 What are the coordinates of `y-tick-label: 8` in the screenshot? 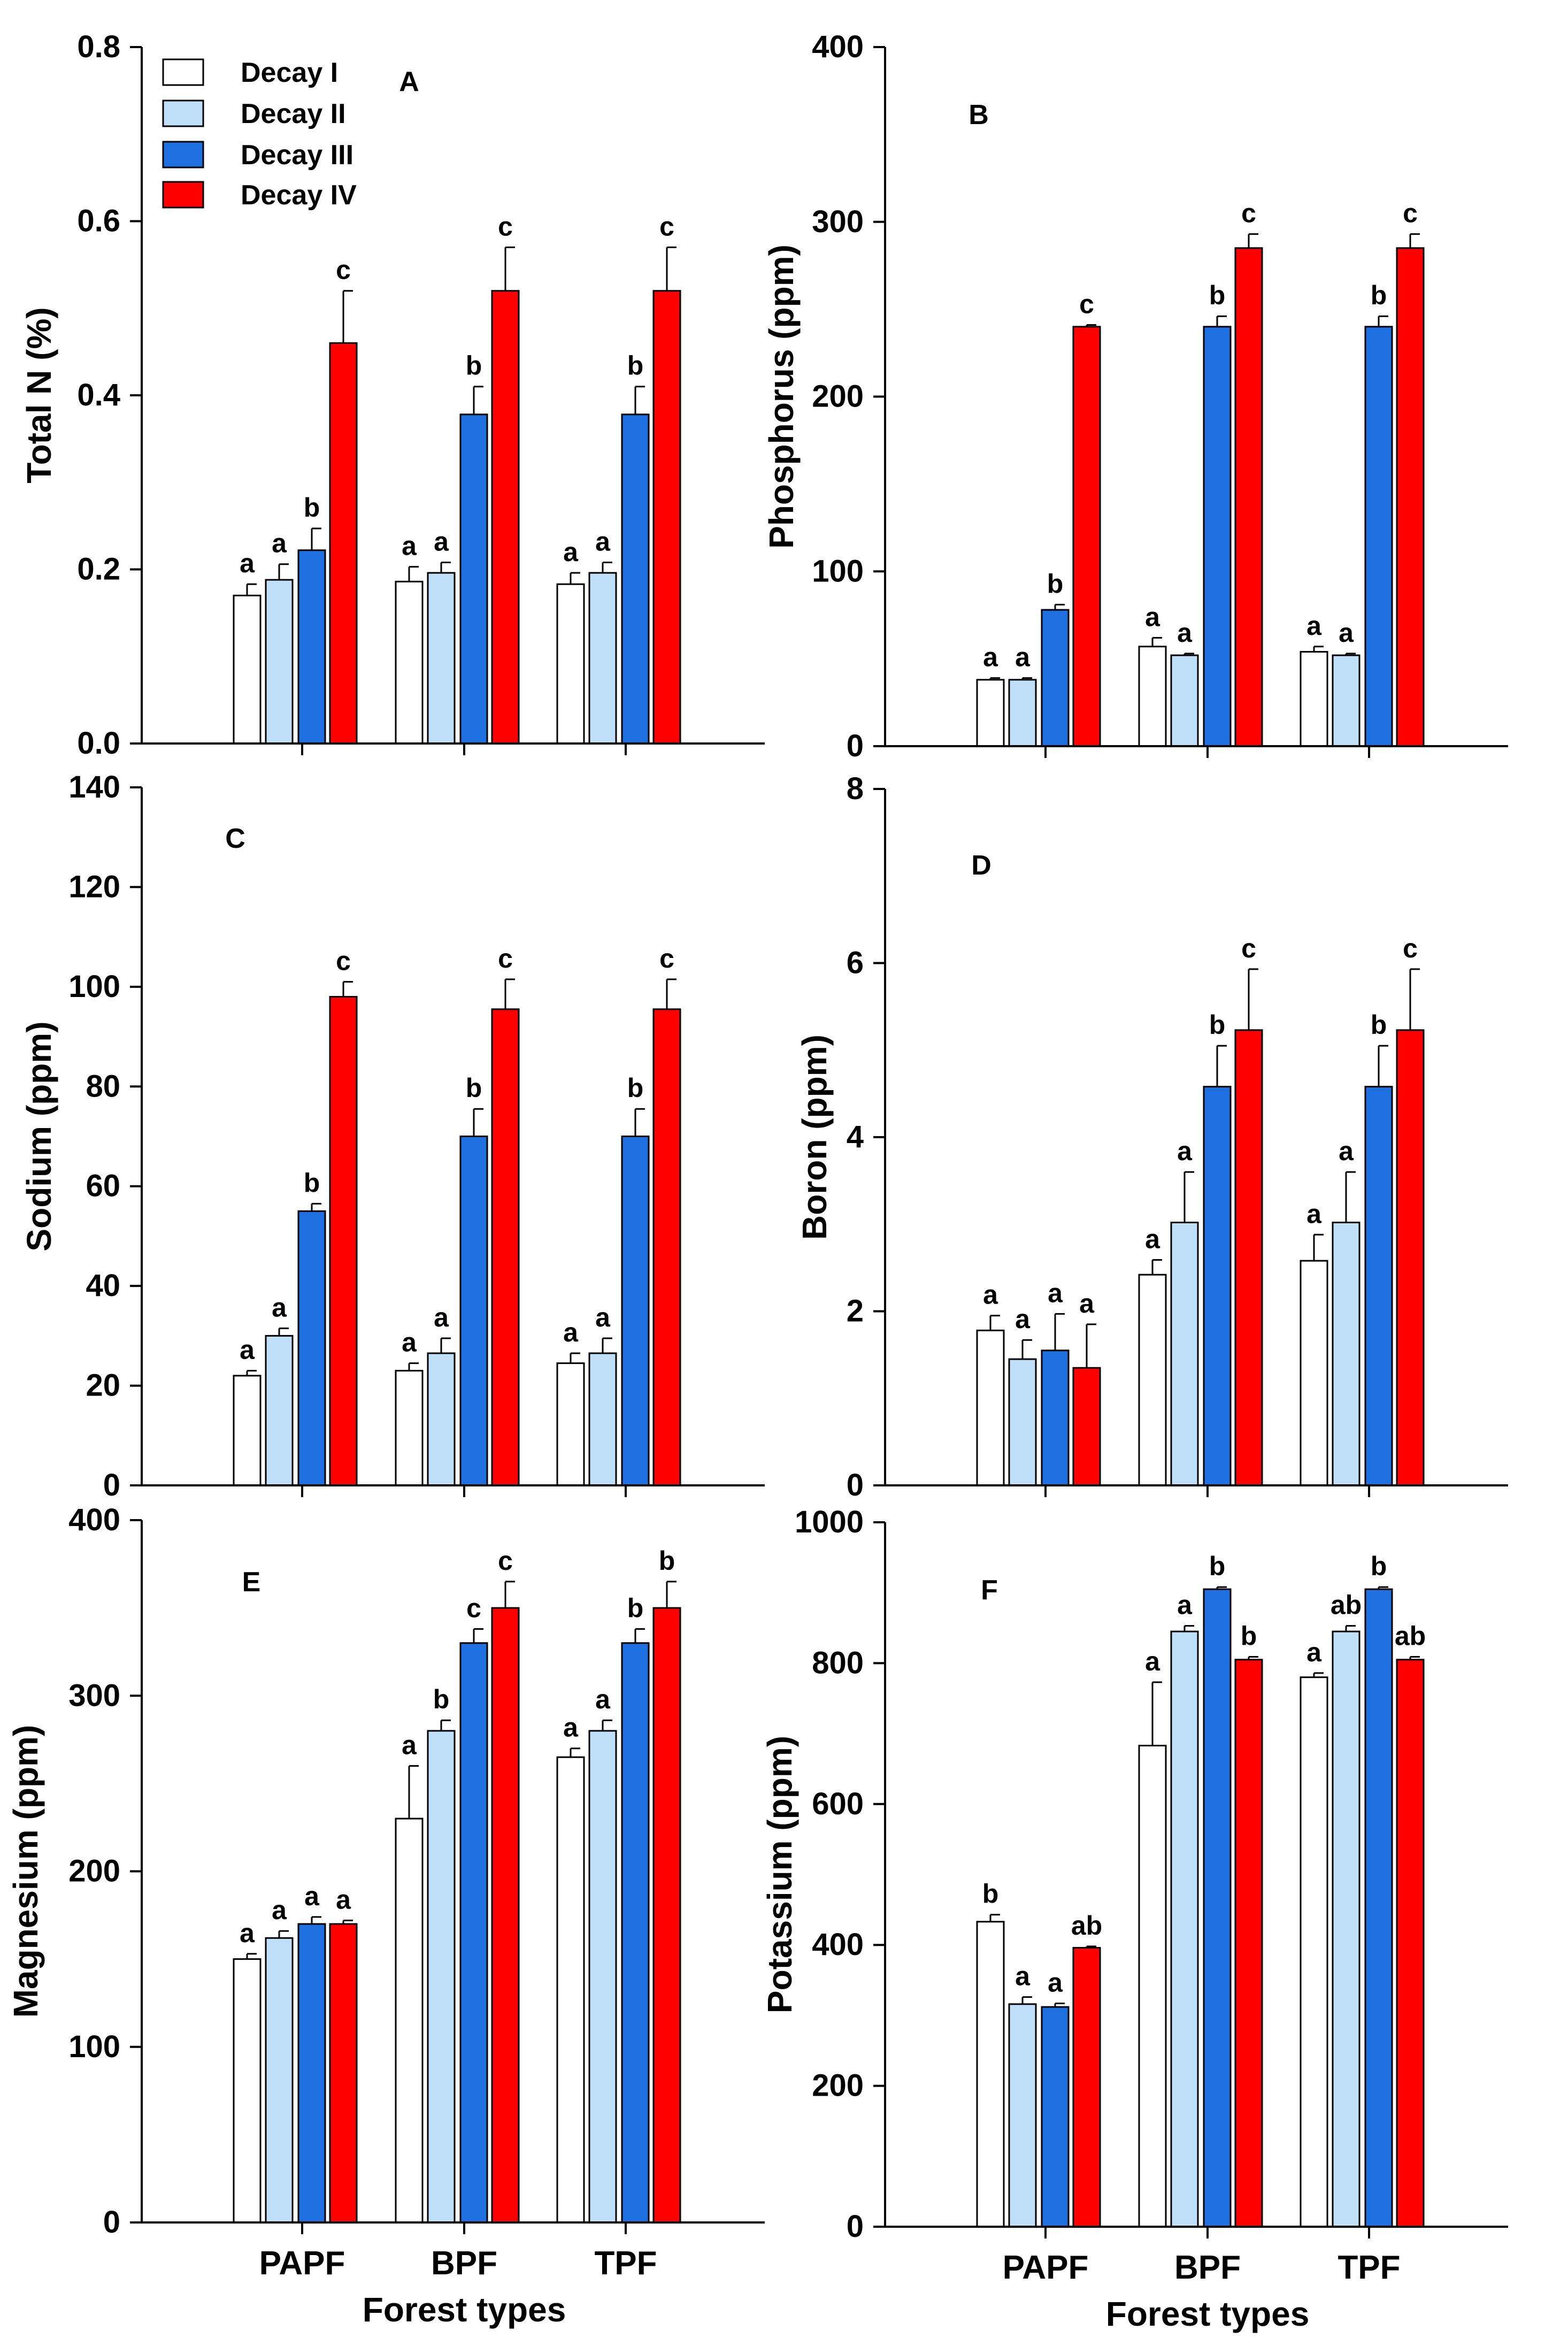 It's located at (856, 788).